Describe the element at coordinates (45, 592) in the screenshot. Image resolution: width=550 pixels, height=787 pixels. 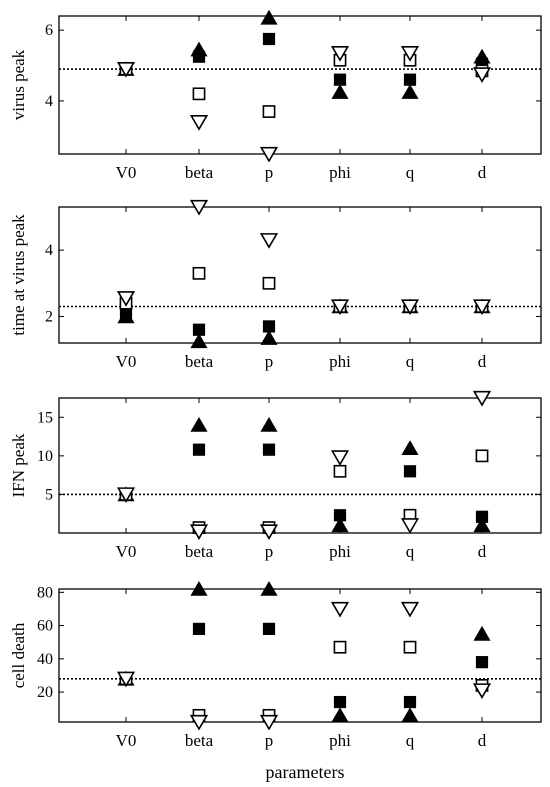
I see `y-tick-label: 80` at that location.